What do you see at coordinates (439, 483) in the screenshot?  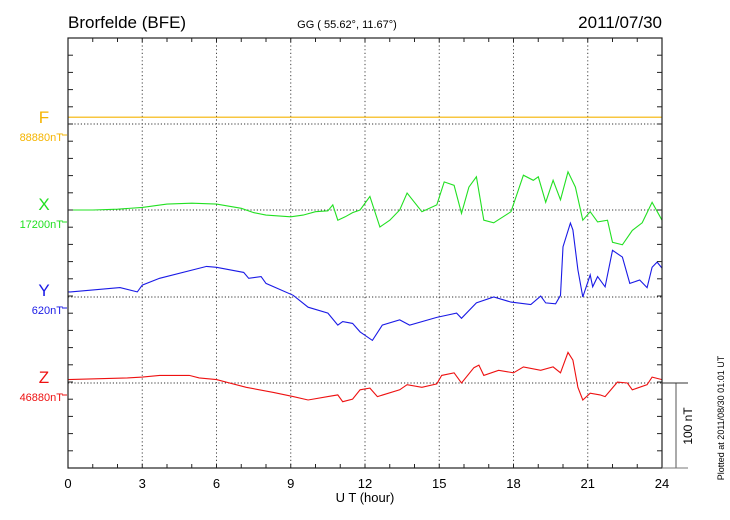 I see `x-tick-label: 15` at bounding box center [439, 483].